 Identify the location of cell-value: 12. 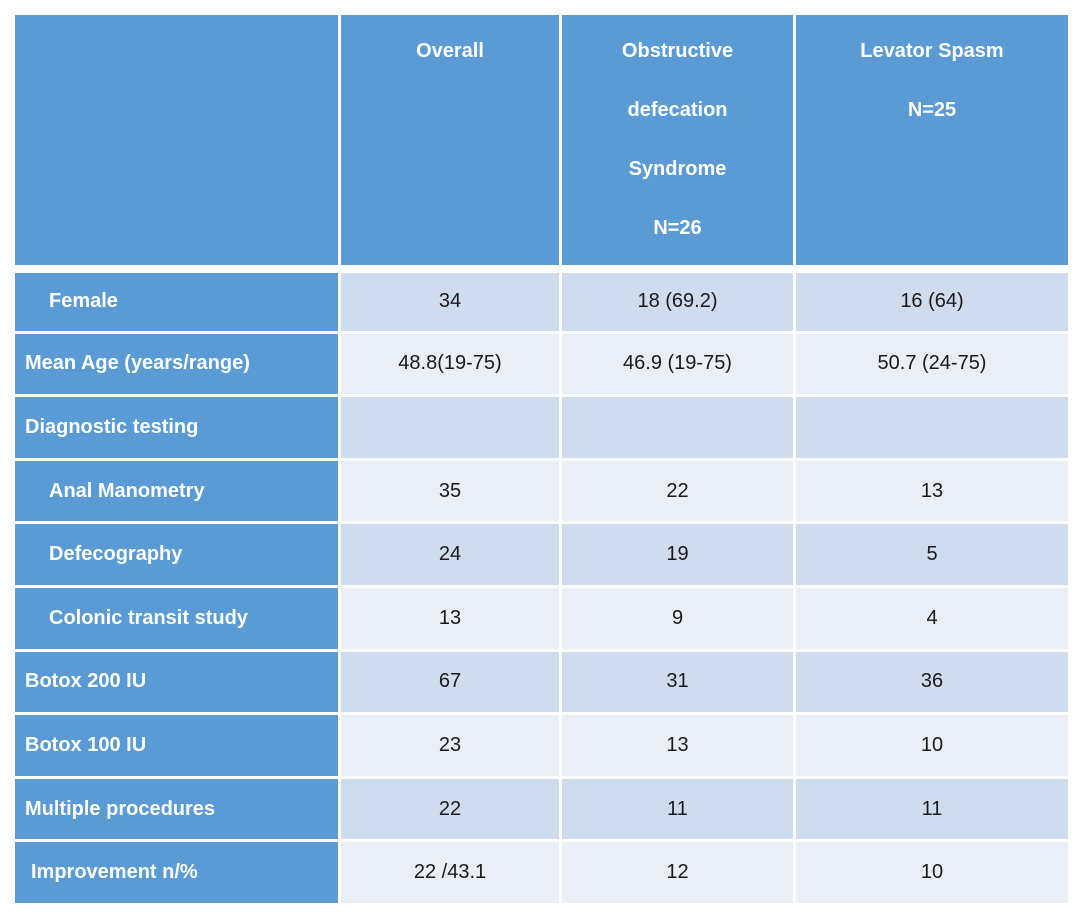
(677, 872).